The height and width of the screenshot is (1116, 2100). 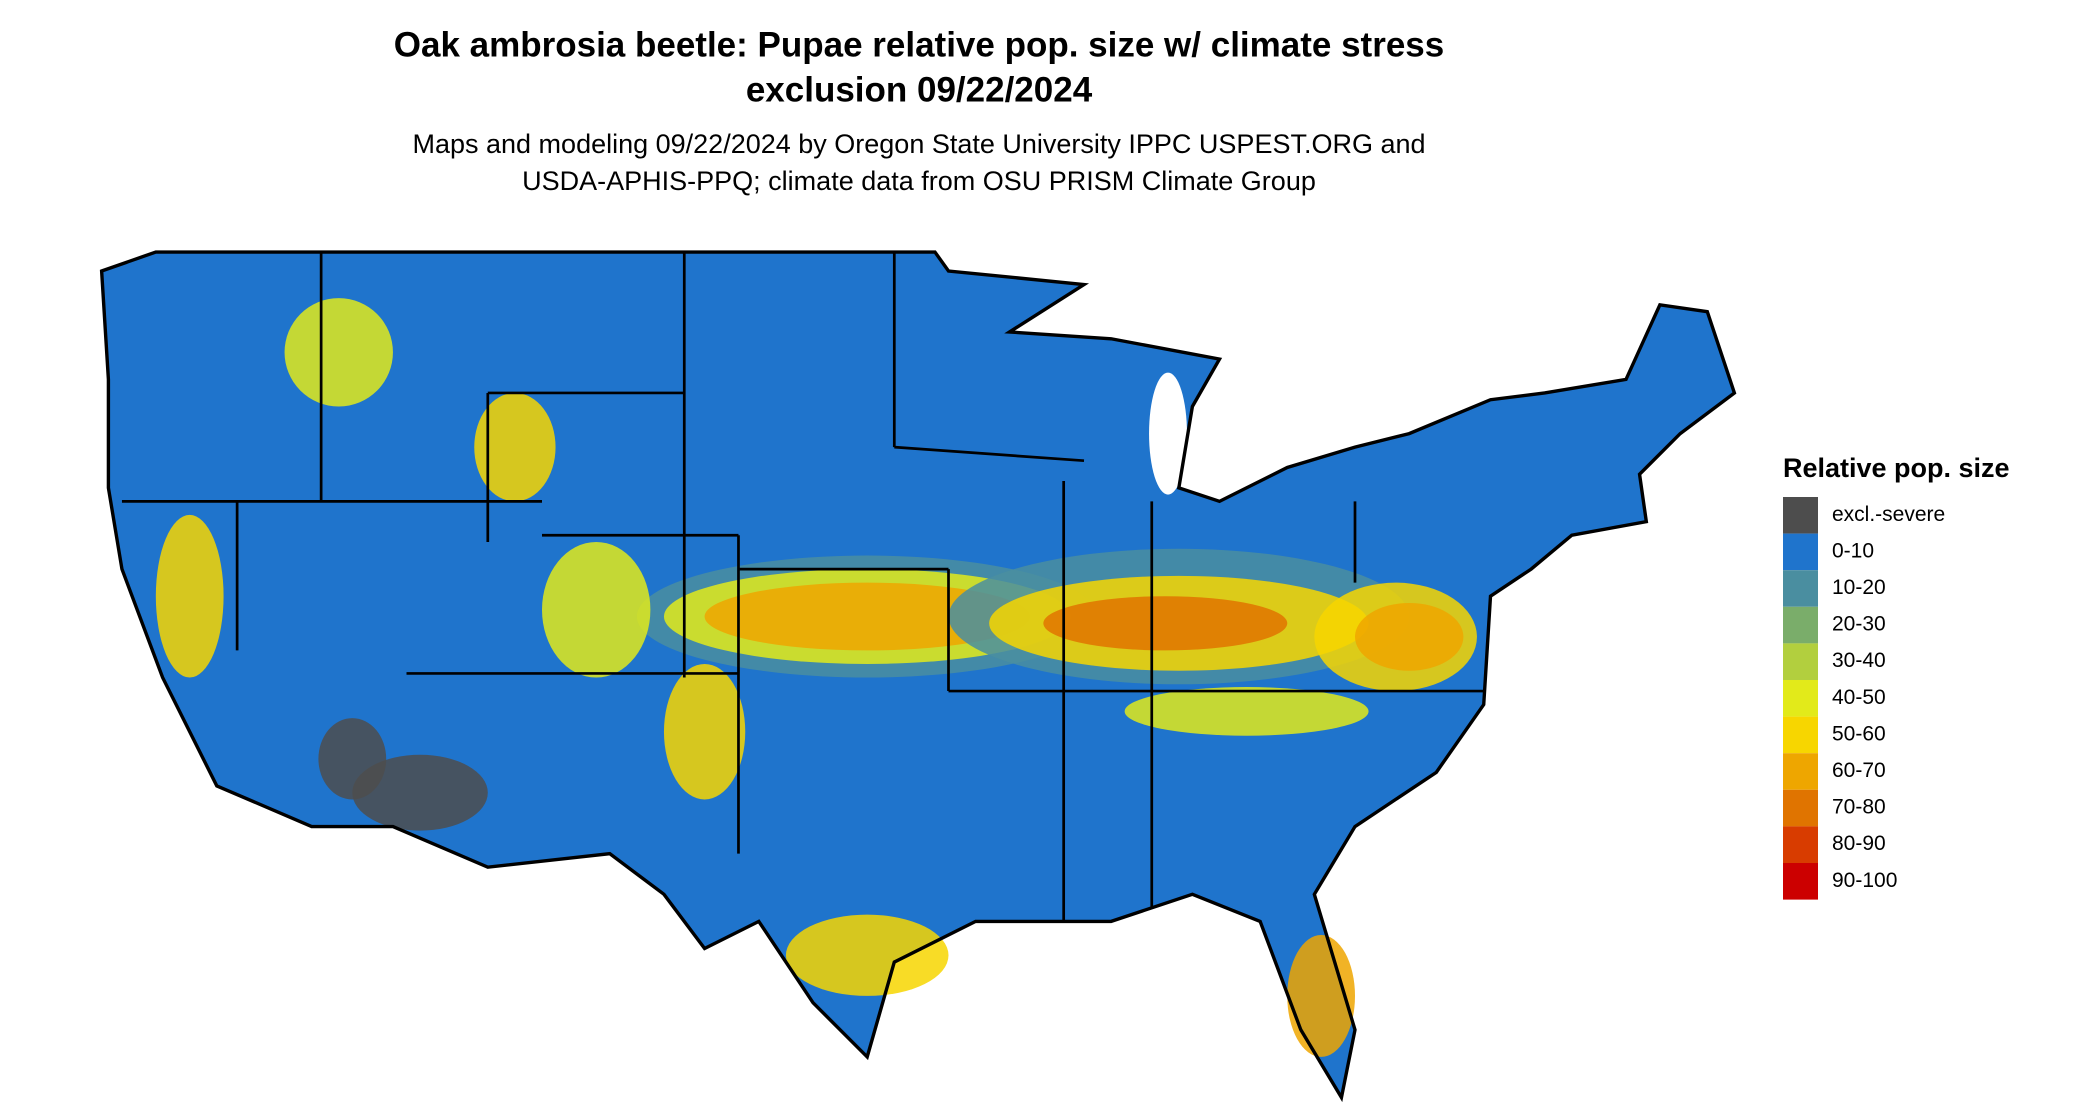 What do you see at coordinates (1859, 697) in the screenshot?
I see `legend-label: 40-50` at bounding box center [1859, 697].